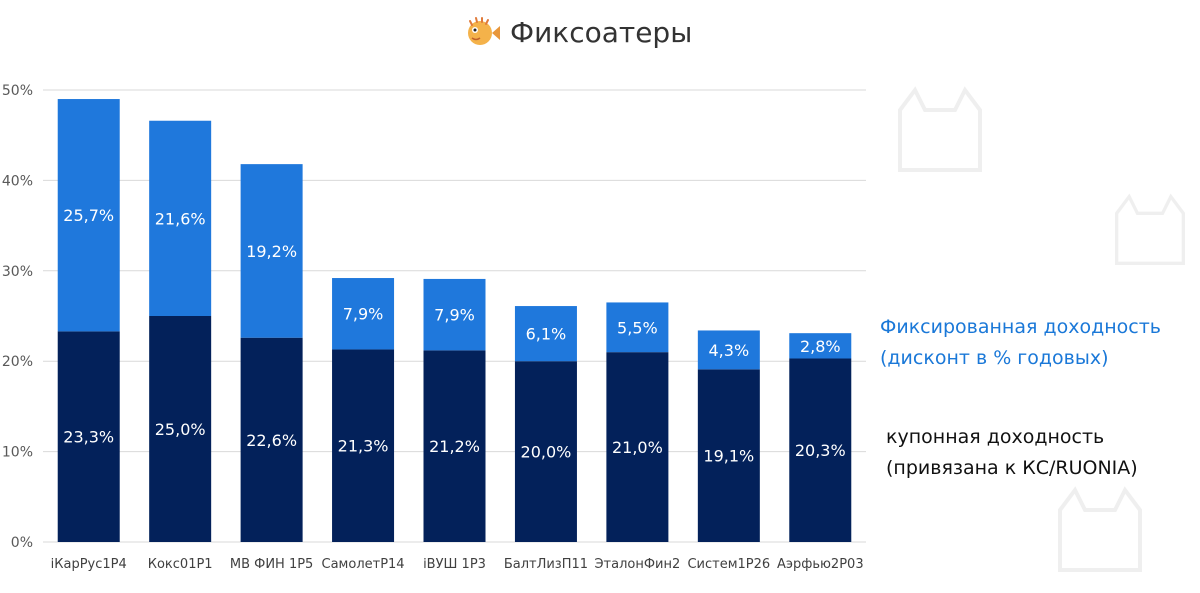  I want to click on data-label-fixed: 2,8%, so click(820, 346).